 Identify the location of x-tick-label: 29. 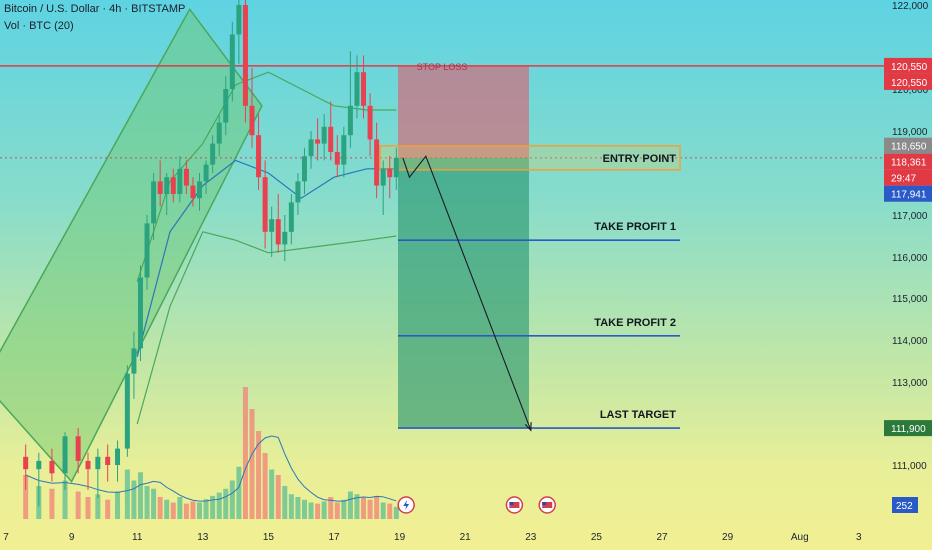
(728, 537).